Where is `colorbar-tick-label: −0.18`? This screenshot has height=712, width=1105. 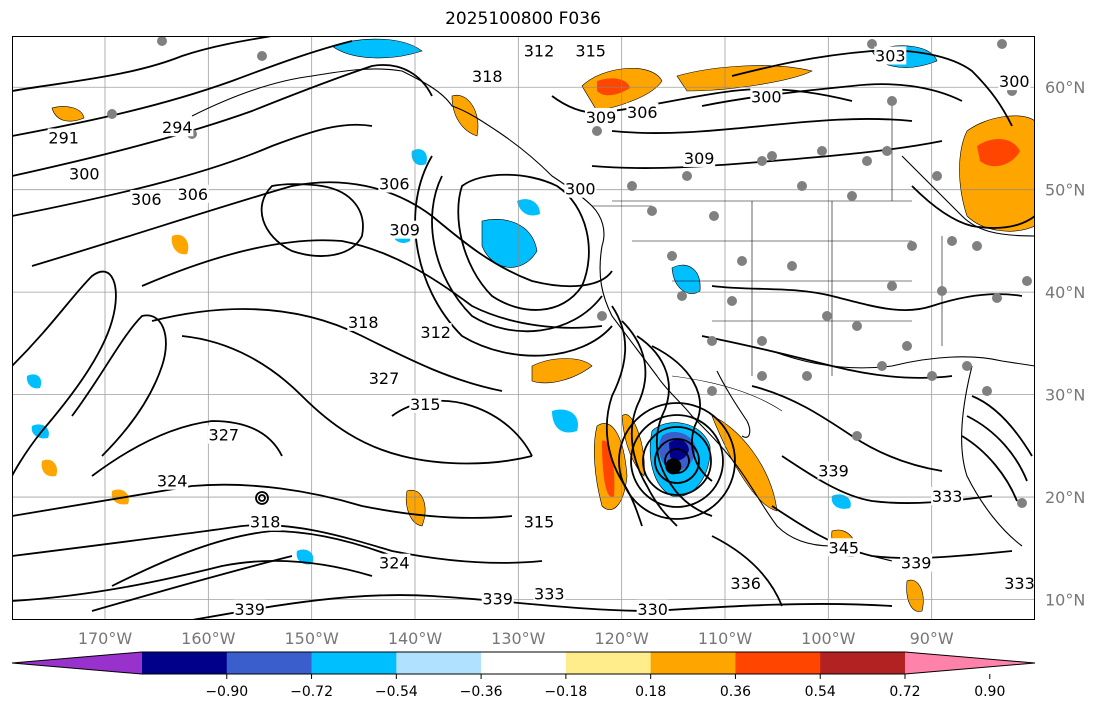 colorbar-tick-label: −0.18 is located at coordinates (565, 692).